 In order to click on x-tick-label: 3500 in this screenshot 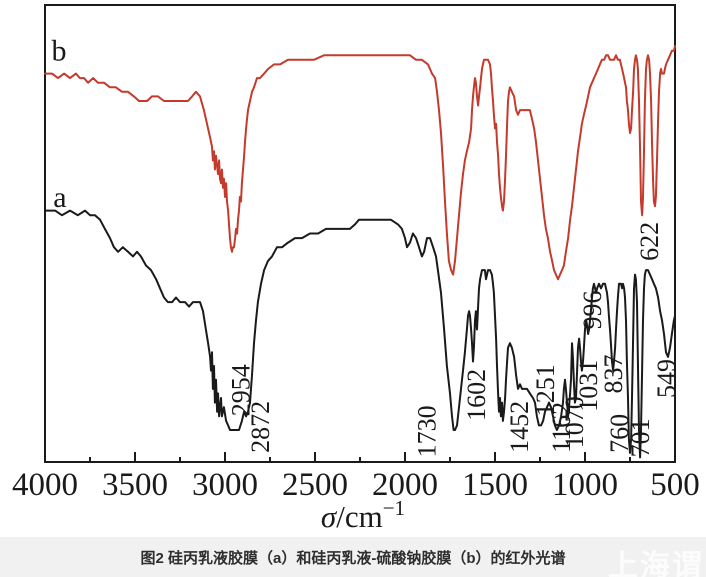, I will do `click(135, 485)`.